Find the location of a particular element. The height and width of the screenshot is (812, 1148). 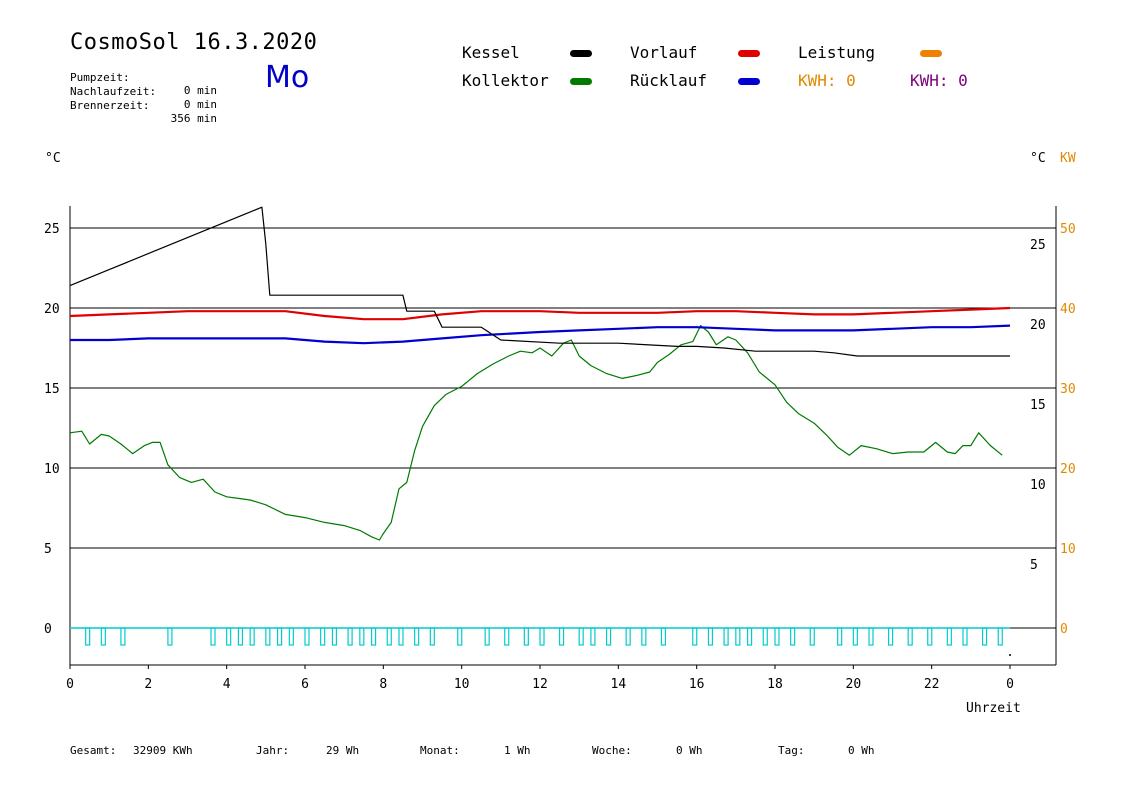

legend-kwh-purple: KWH: 0 is located at coordinates (939, 80).